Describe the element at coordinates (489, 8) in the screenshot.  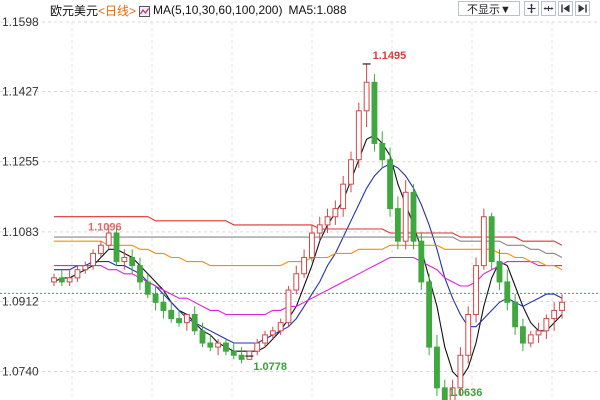
I see `display-select: 不显示▼` at that location.